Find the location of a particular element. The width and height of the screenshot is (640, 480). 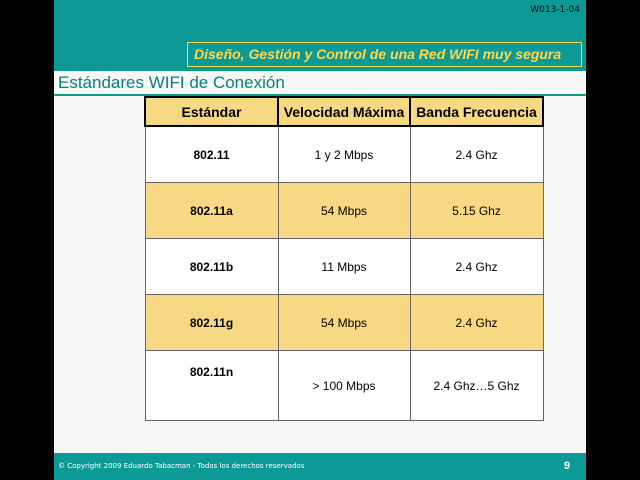

cell-standard: 802.11b is located at coordinates (211, 266).